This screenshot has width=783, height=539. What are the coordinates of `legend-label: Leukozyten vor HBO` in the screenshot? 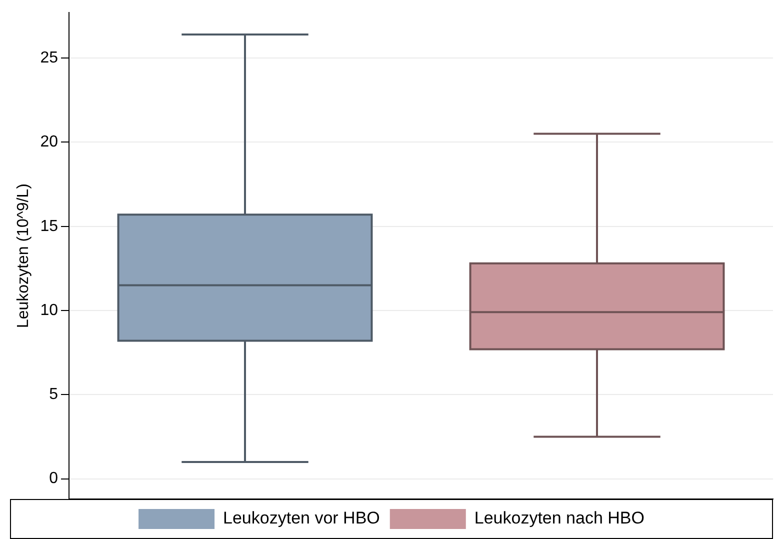 It's located at (301, 518).